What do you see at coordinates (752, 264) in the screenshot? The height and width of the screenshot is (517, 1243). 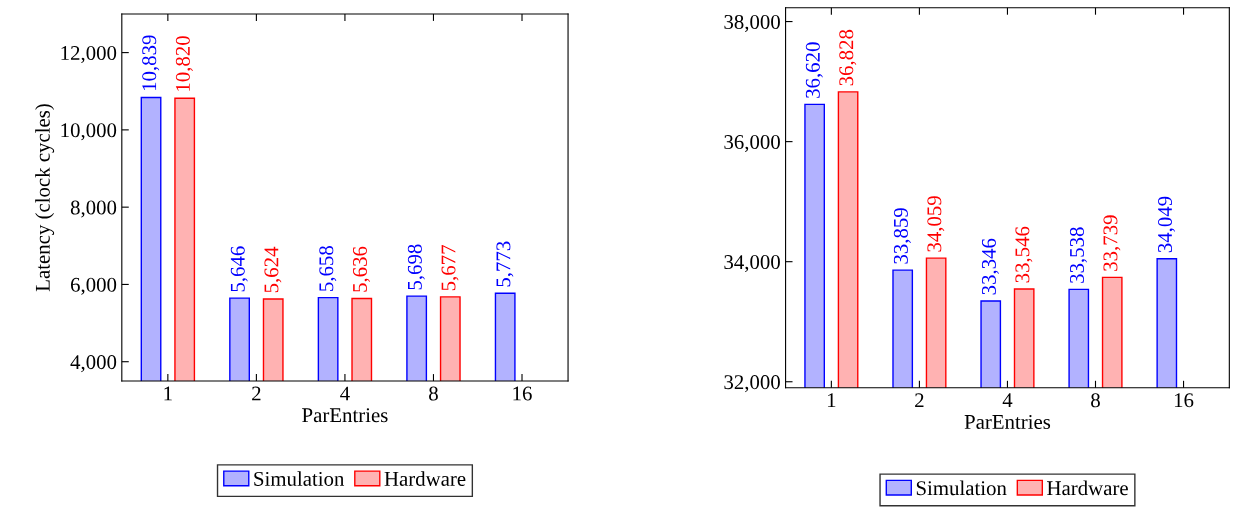 I see `y-tick-label: 34,000` at bounding box center [752, 264].